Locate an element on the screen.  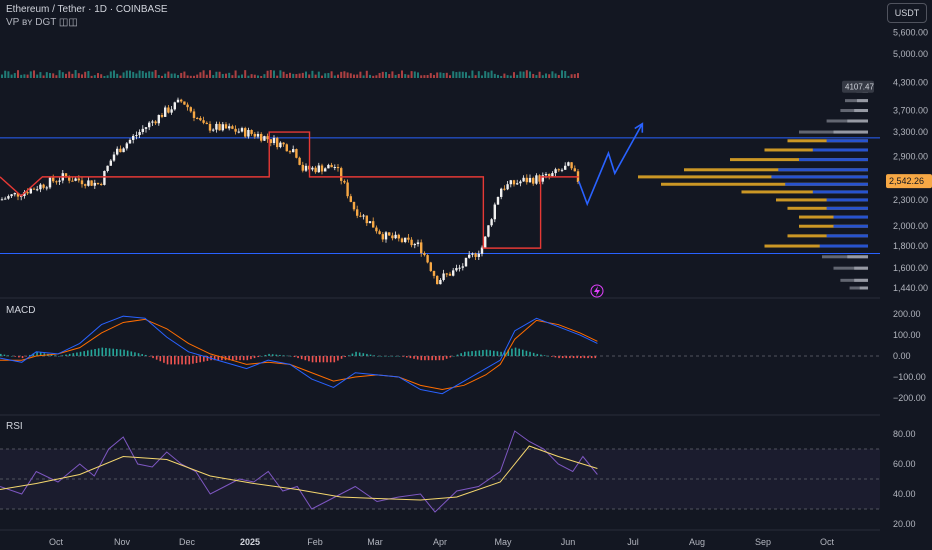
currency-button: USDT is located at coordinates (907, 13).